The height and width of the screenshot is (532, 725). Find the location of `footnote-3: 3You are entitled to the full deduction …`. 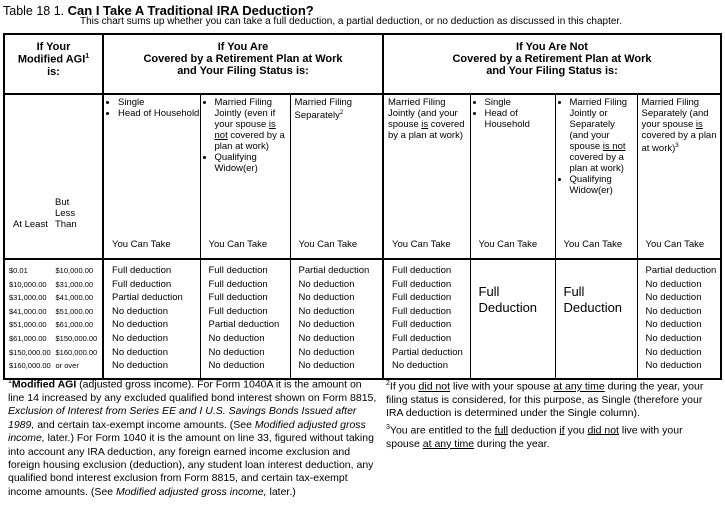

footnote-3: 3You are entitled to the full deduction … is located at coordinates (534, 436).